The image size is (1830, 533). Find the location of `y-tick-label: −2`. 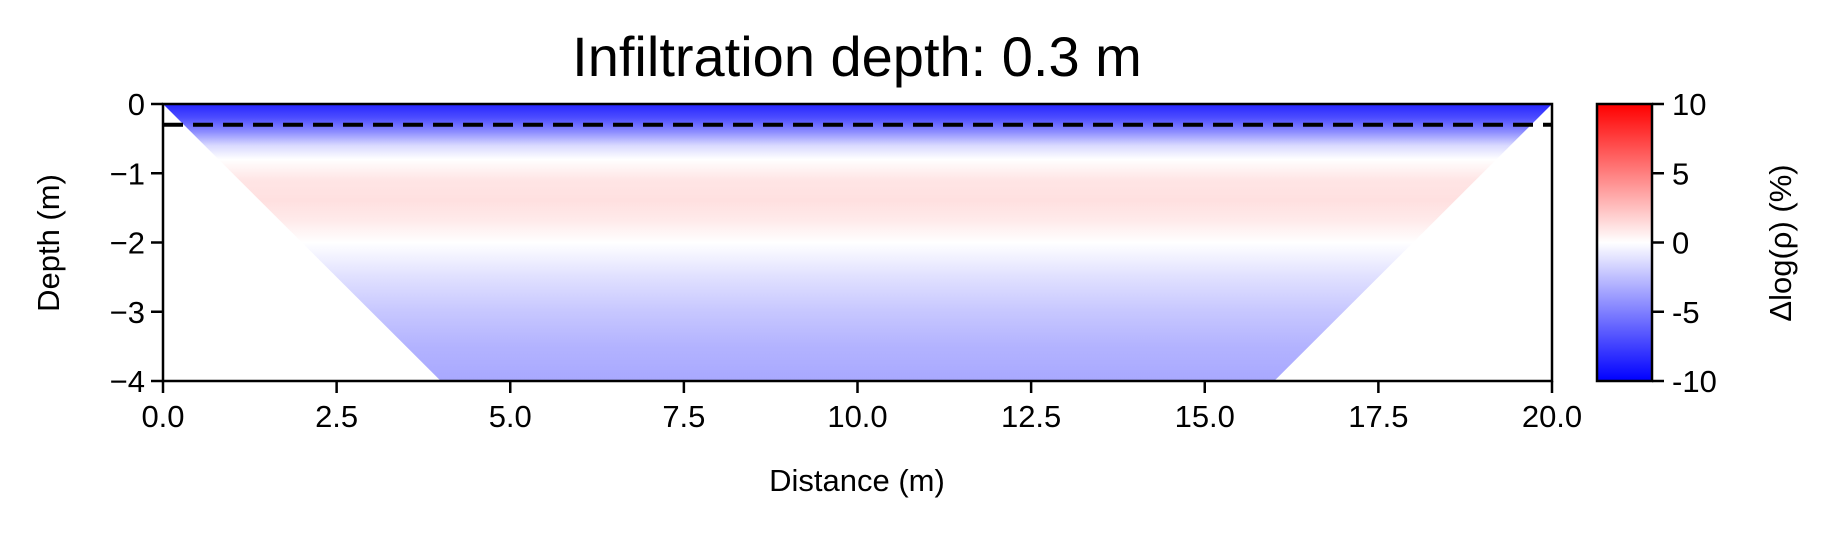

y-tick-label: −2 is located at coordinates (127, 243).